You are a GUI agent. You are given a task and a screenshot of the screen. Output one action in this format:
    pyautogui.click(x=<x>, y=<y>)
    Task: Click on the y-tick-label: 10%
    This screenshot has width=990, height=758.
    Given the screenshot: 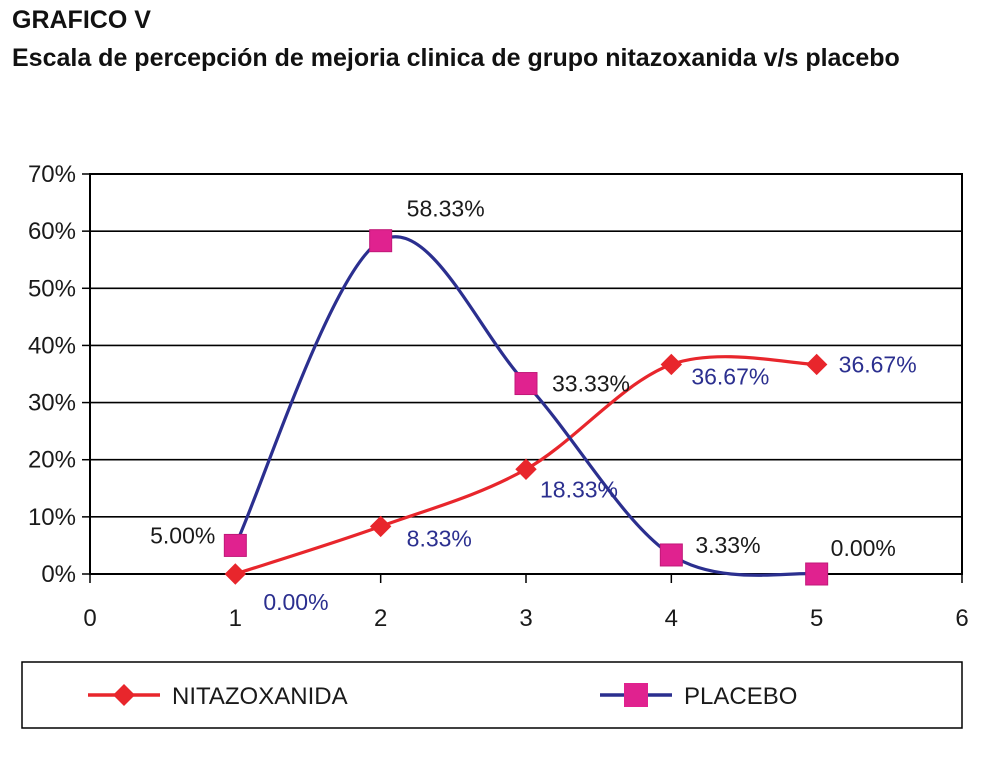 What is the action you would take?
    pyautogui.click(x=52, y=517)
    